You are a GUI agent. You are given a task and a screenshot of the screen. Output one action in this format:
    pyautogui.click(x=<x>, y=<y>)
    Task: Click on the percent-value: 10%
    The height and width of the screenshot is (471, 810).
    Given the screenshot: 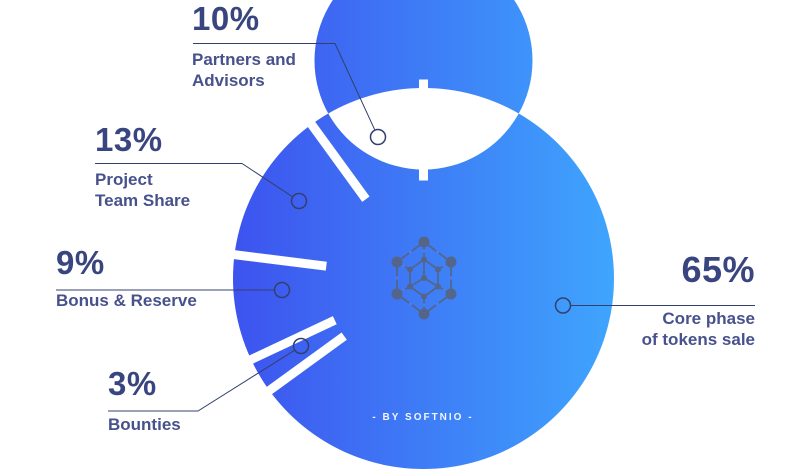 What is the action you would take?
    pyautogui.click(x=226, y=18)
    